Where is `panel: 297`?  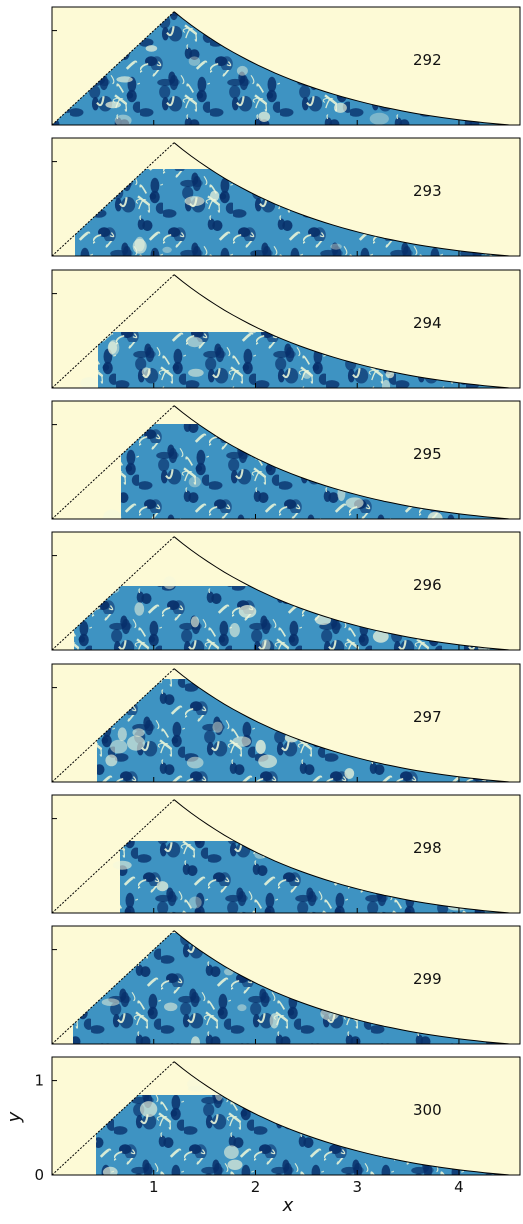
panel: 297 is located at coordinates (286, 723).